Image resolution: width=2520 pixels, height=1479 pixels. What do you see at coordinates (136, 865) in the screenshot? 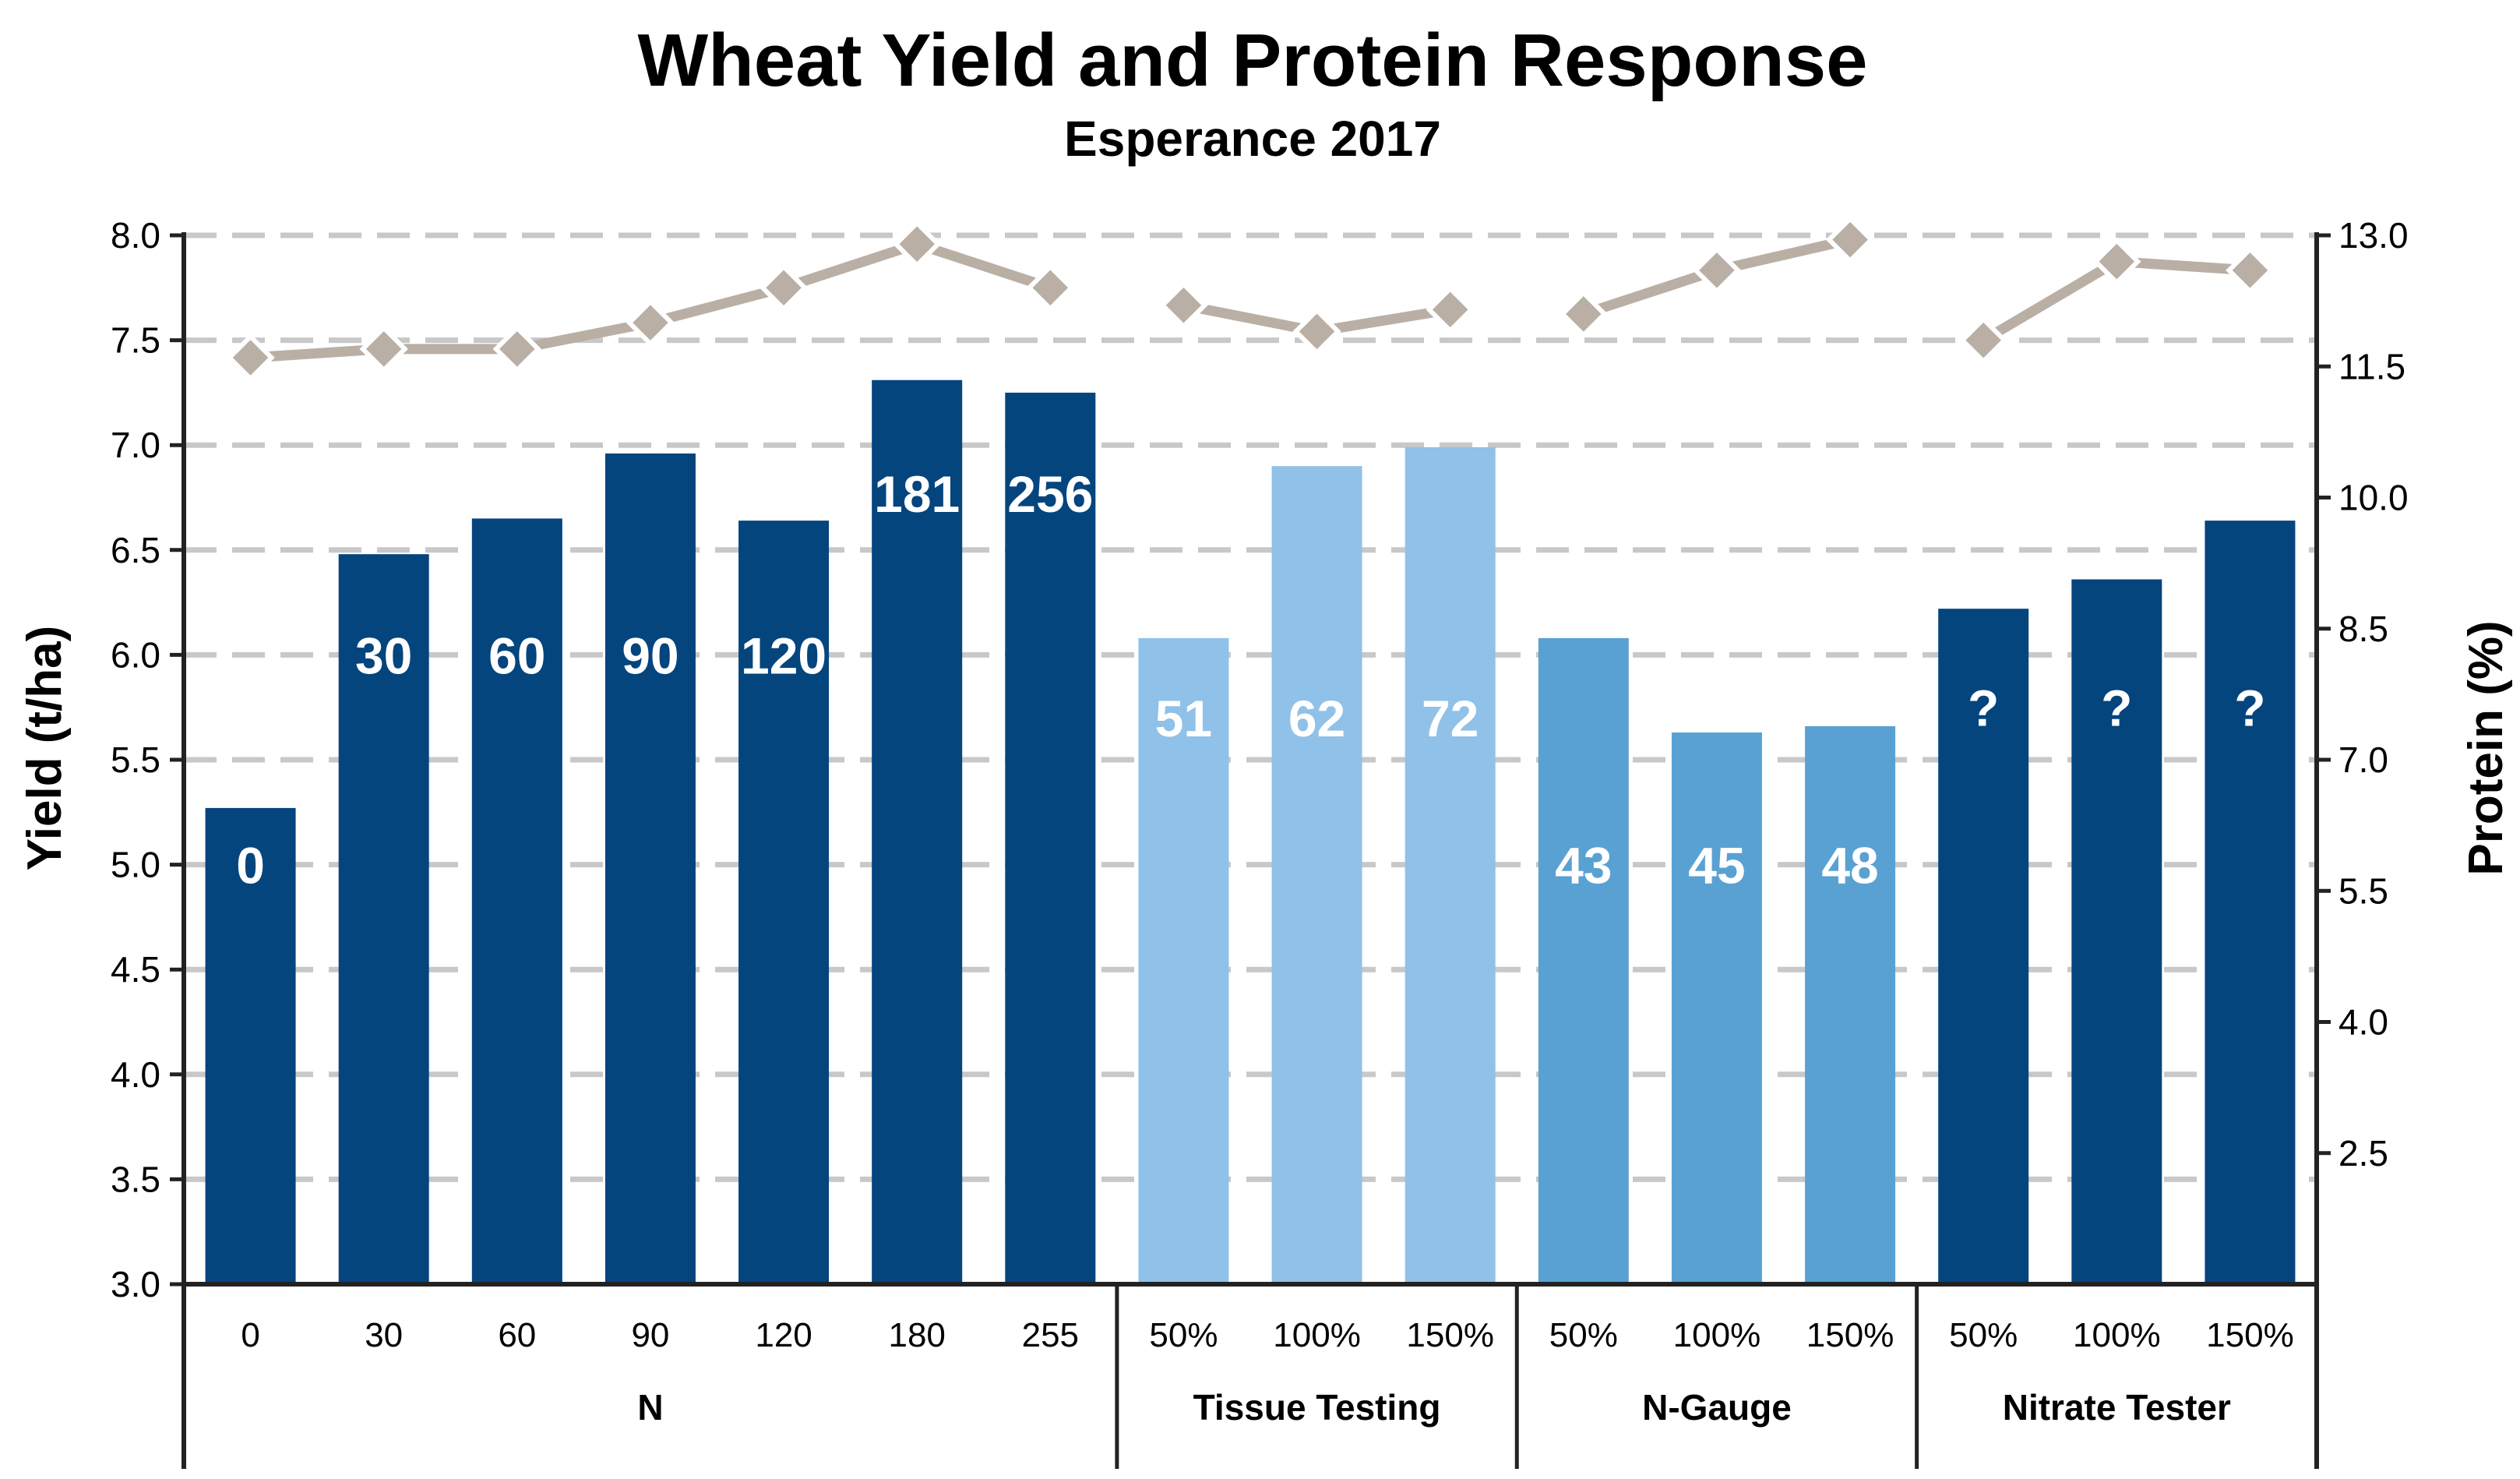
I see `y-tick-label: 5.0` at bounding box center [136, 865].